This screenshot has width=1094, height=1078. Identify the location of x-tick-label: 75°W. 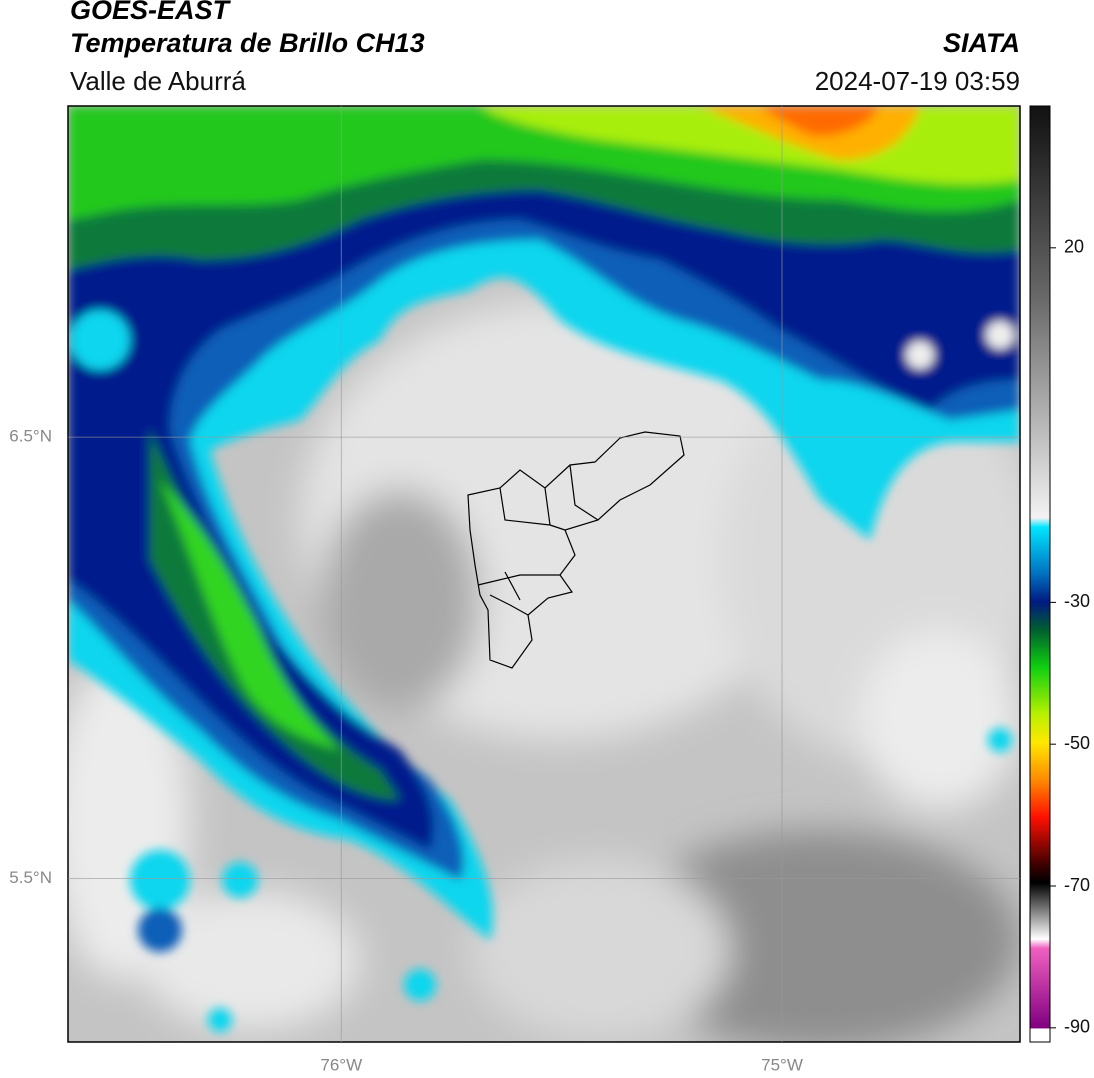
(782, 1064).